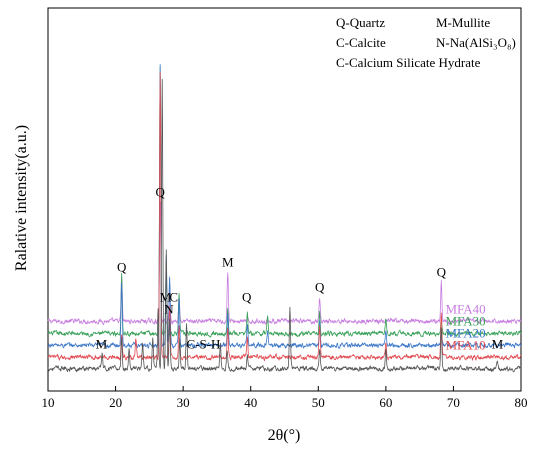  Describe the element at coordinates (250, 402) in the screenshot. I see `x-tick-label: 40` at that location.